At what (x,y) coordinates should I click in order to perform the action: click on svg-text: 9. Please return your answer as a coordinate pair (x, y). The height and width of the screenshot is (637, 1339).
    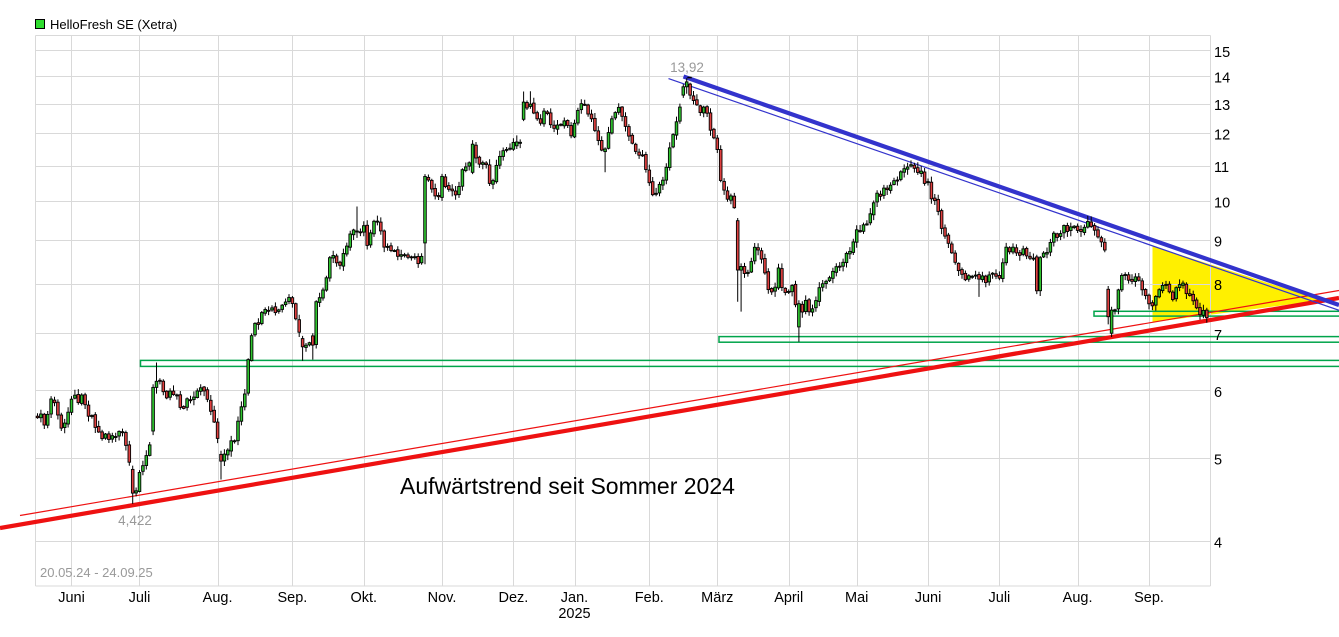
    Looking at the image, I should click on (1218, 243).